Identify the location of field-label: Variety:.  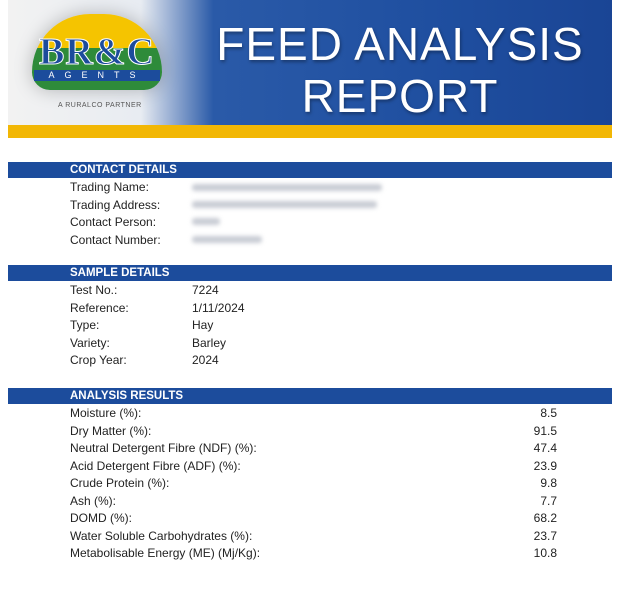
(90, 342).